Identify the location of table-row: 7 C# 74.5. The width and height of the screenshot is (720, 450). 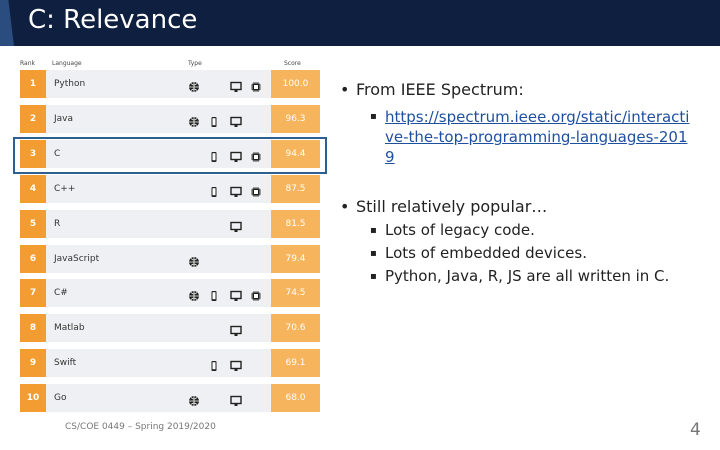
(170, 293).